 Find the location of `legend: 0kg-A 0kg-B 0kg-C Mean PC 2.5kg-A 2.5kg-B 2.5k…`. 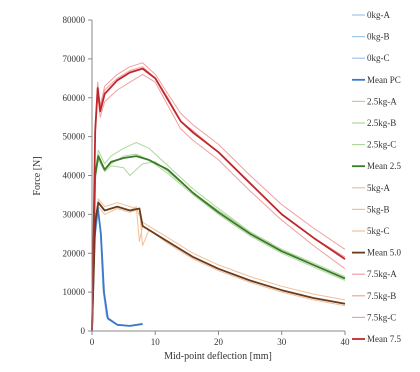

legend: 0kg-A 0kg-B 0kg-C Mean PC 2.5kg-A 2.5kg-B 2.5k… is located at coordinates (376, 177).